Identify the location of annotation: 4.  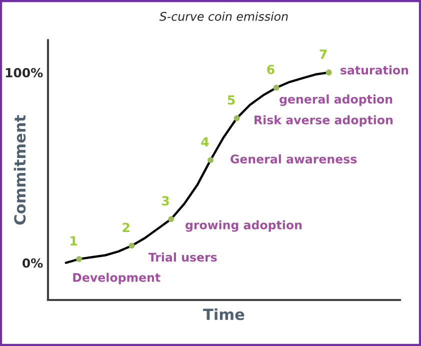
(205, 141).